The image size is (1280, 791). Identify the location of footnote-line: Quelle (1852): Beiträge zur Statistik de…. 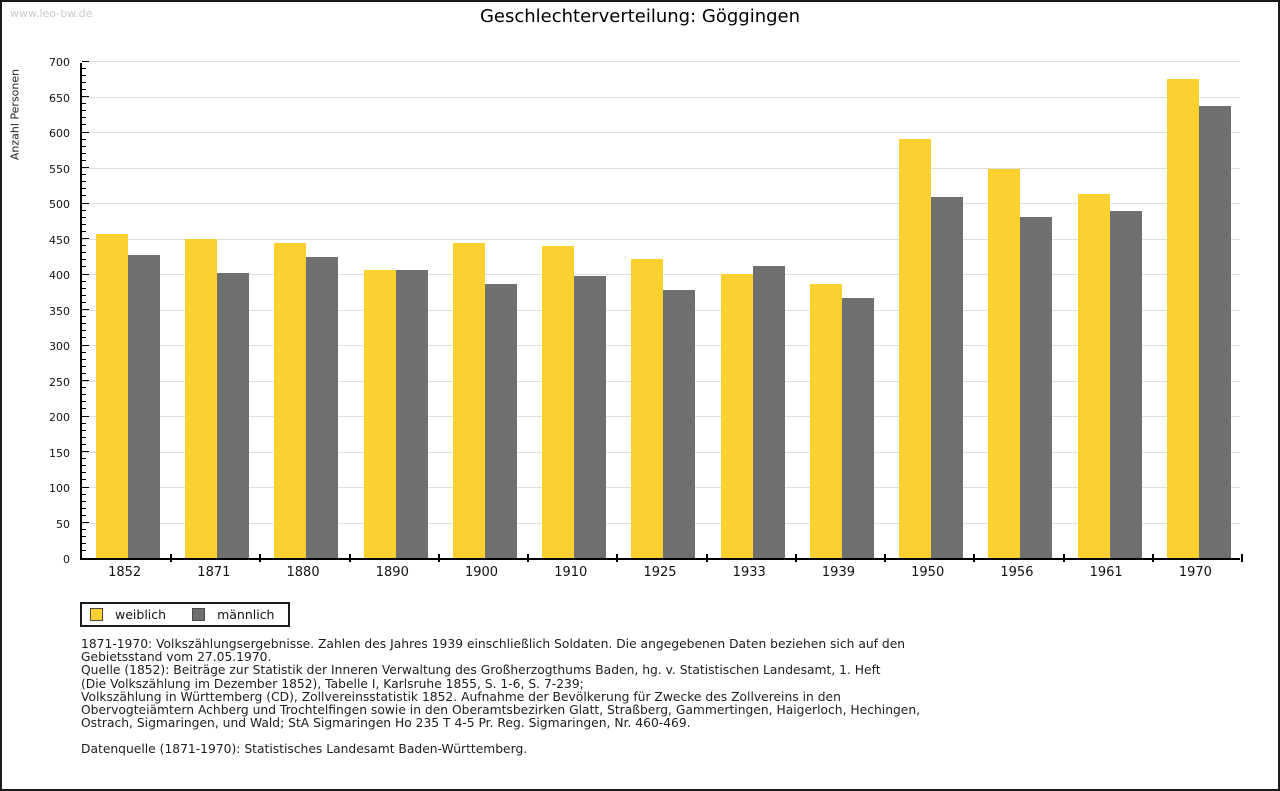
(481, 670).